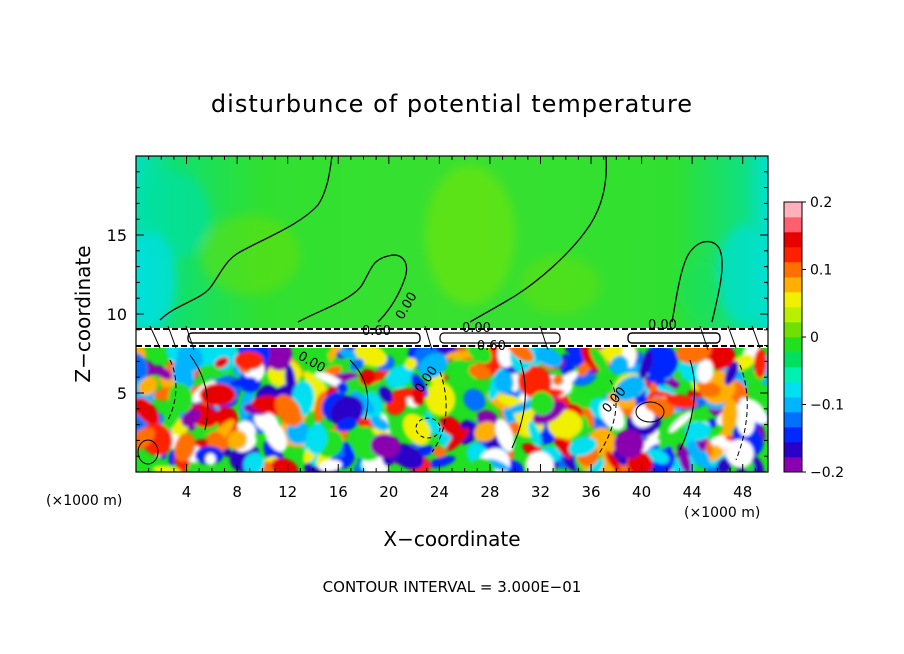 The width and height of the screenshot is (904, 654). I want to click on contour-label: 0.60, so click(376, 331).